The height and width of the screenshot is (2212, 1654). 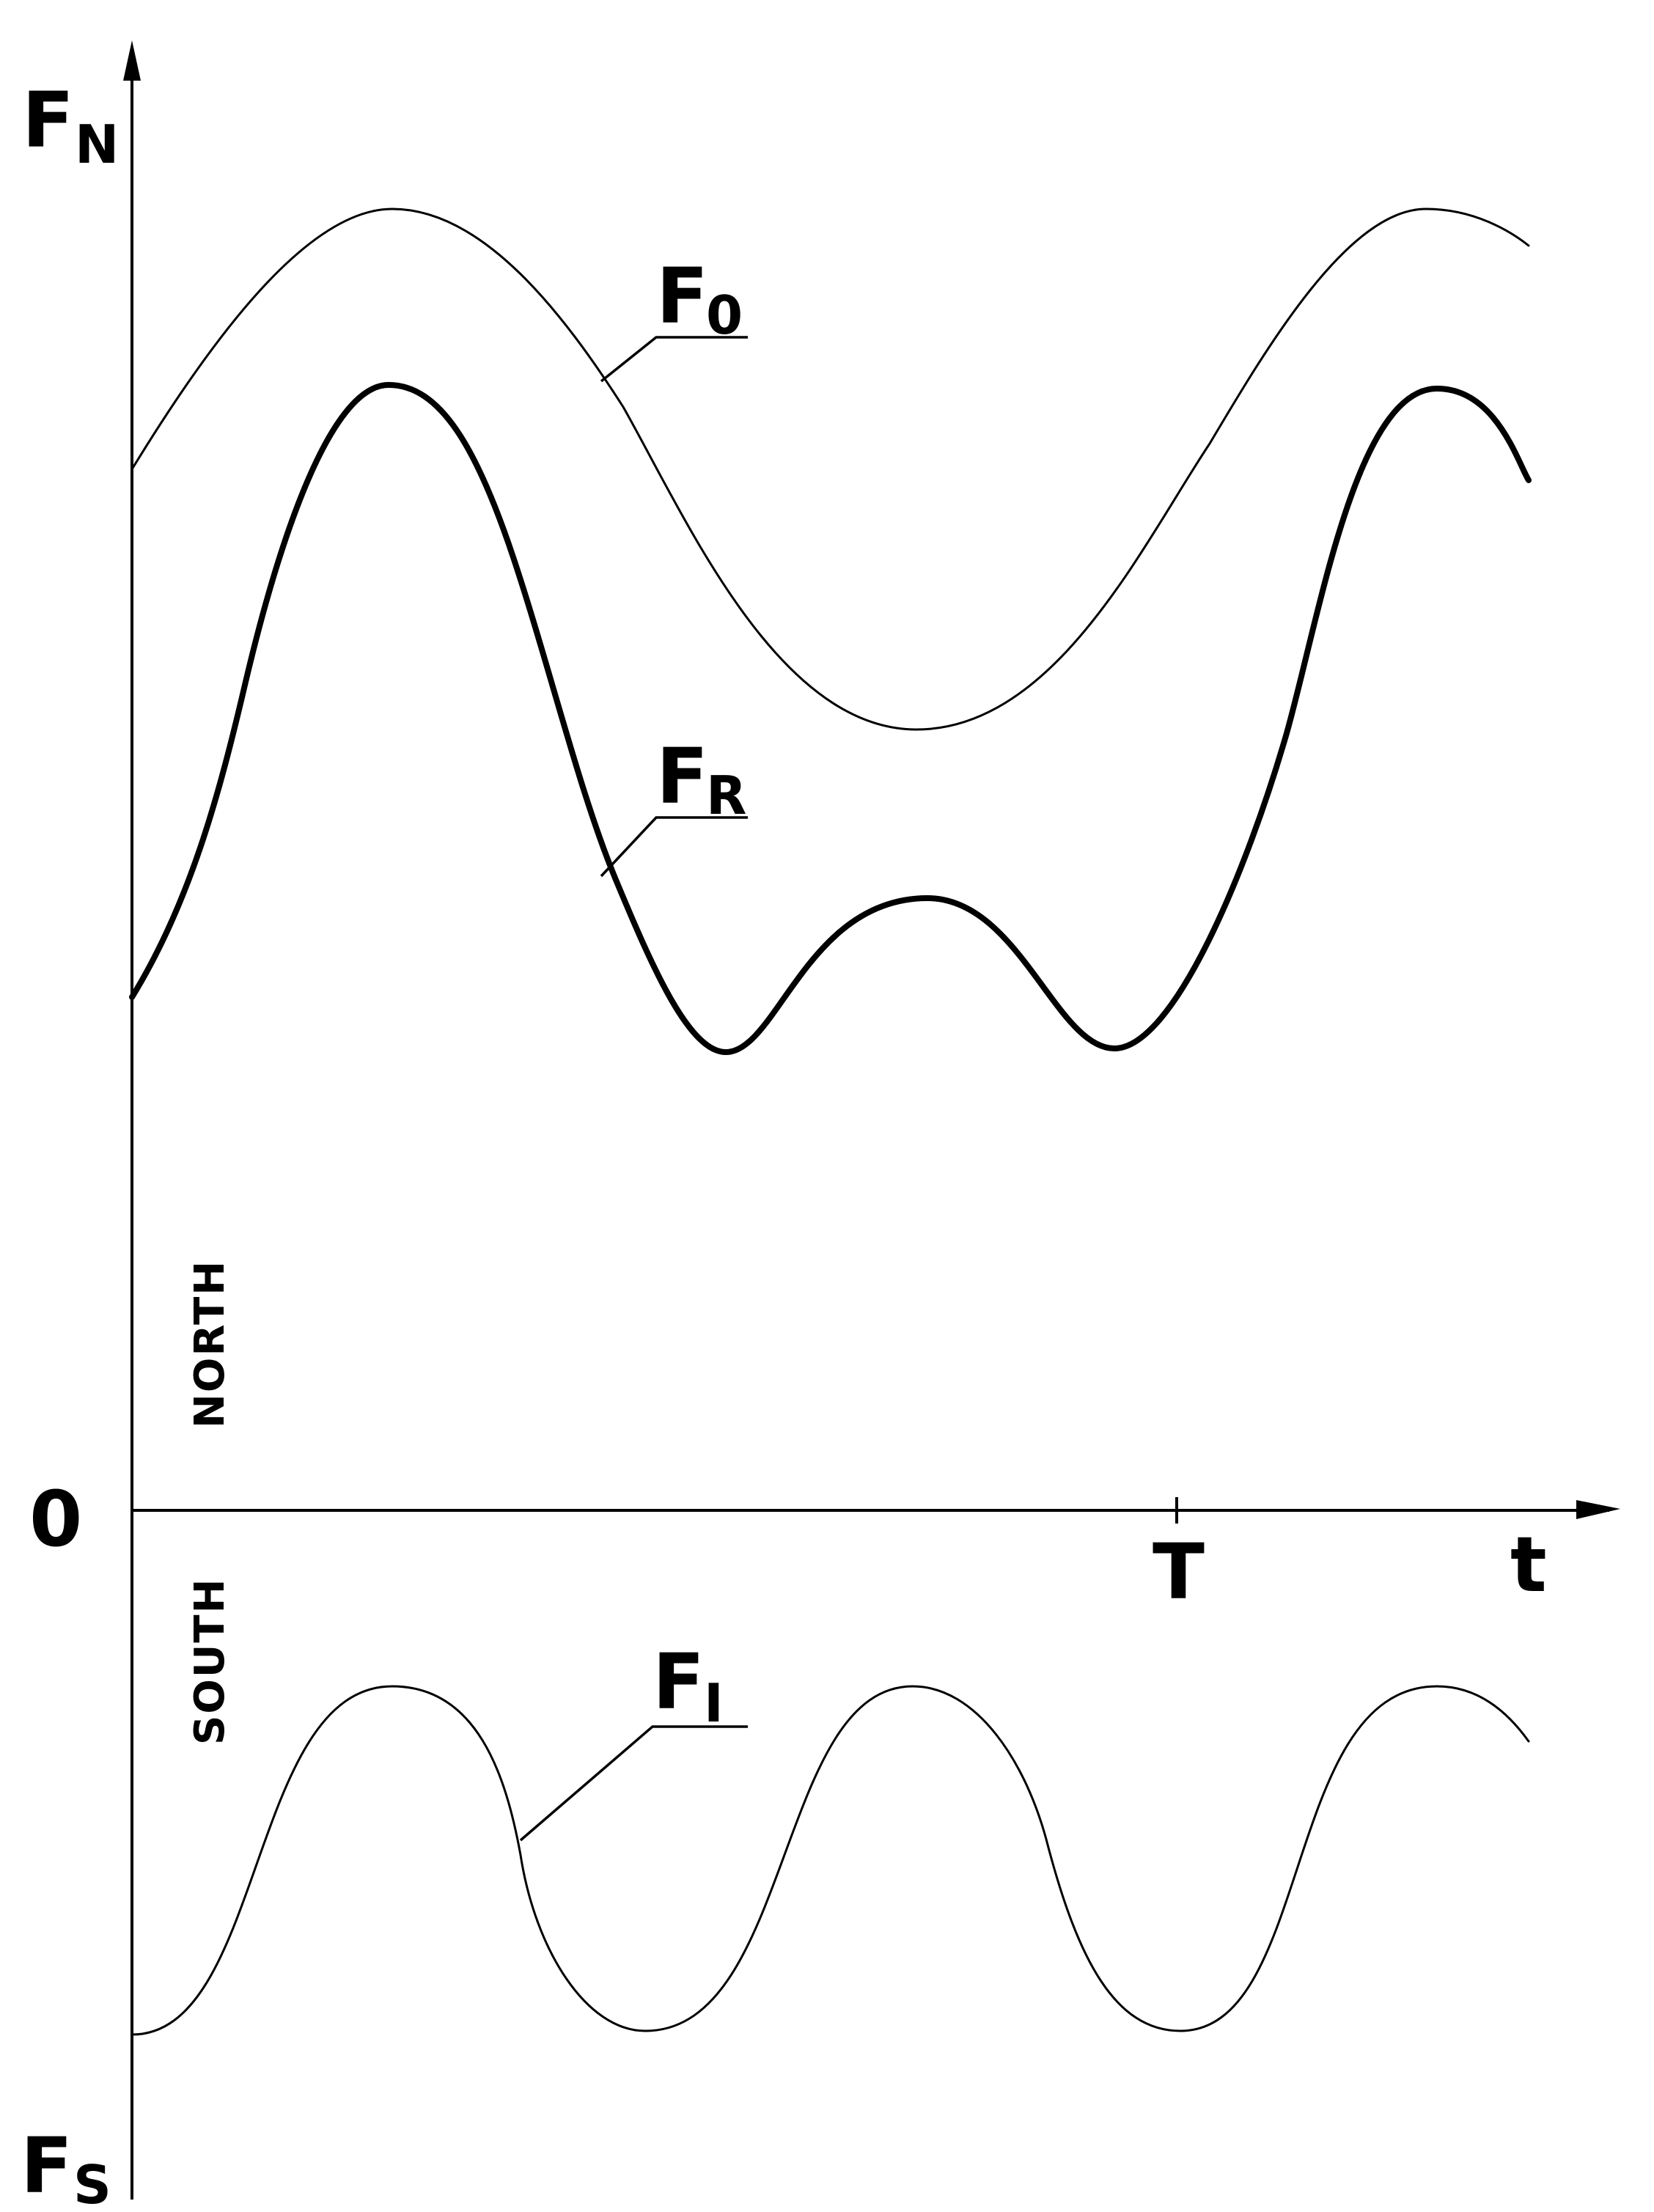 I want to click on y-bottom-subscript: S, so click(x=92, y=2183).